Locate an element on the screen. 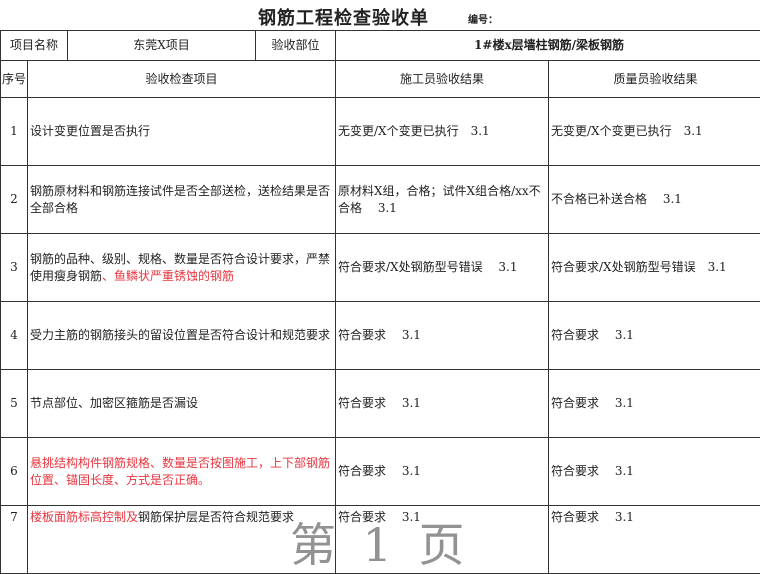 Image resolution: width=760 pixels, height=574 pixels. item-text-highlight: 悬挑结构构件钢筋规格、数量是否按图施工，上下部钢筋位置、锚固长度、方式是否正确。 is located at coordinates (180, 471).